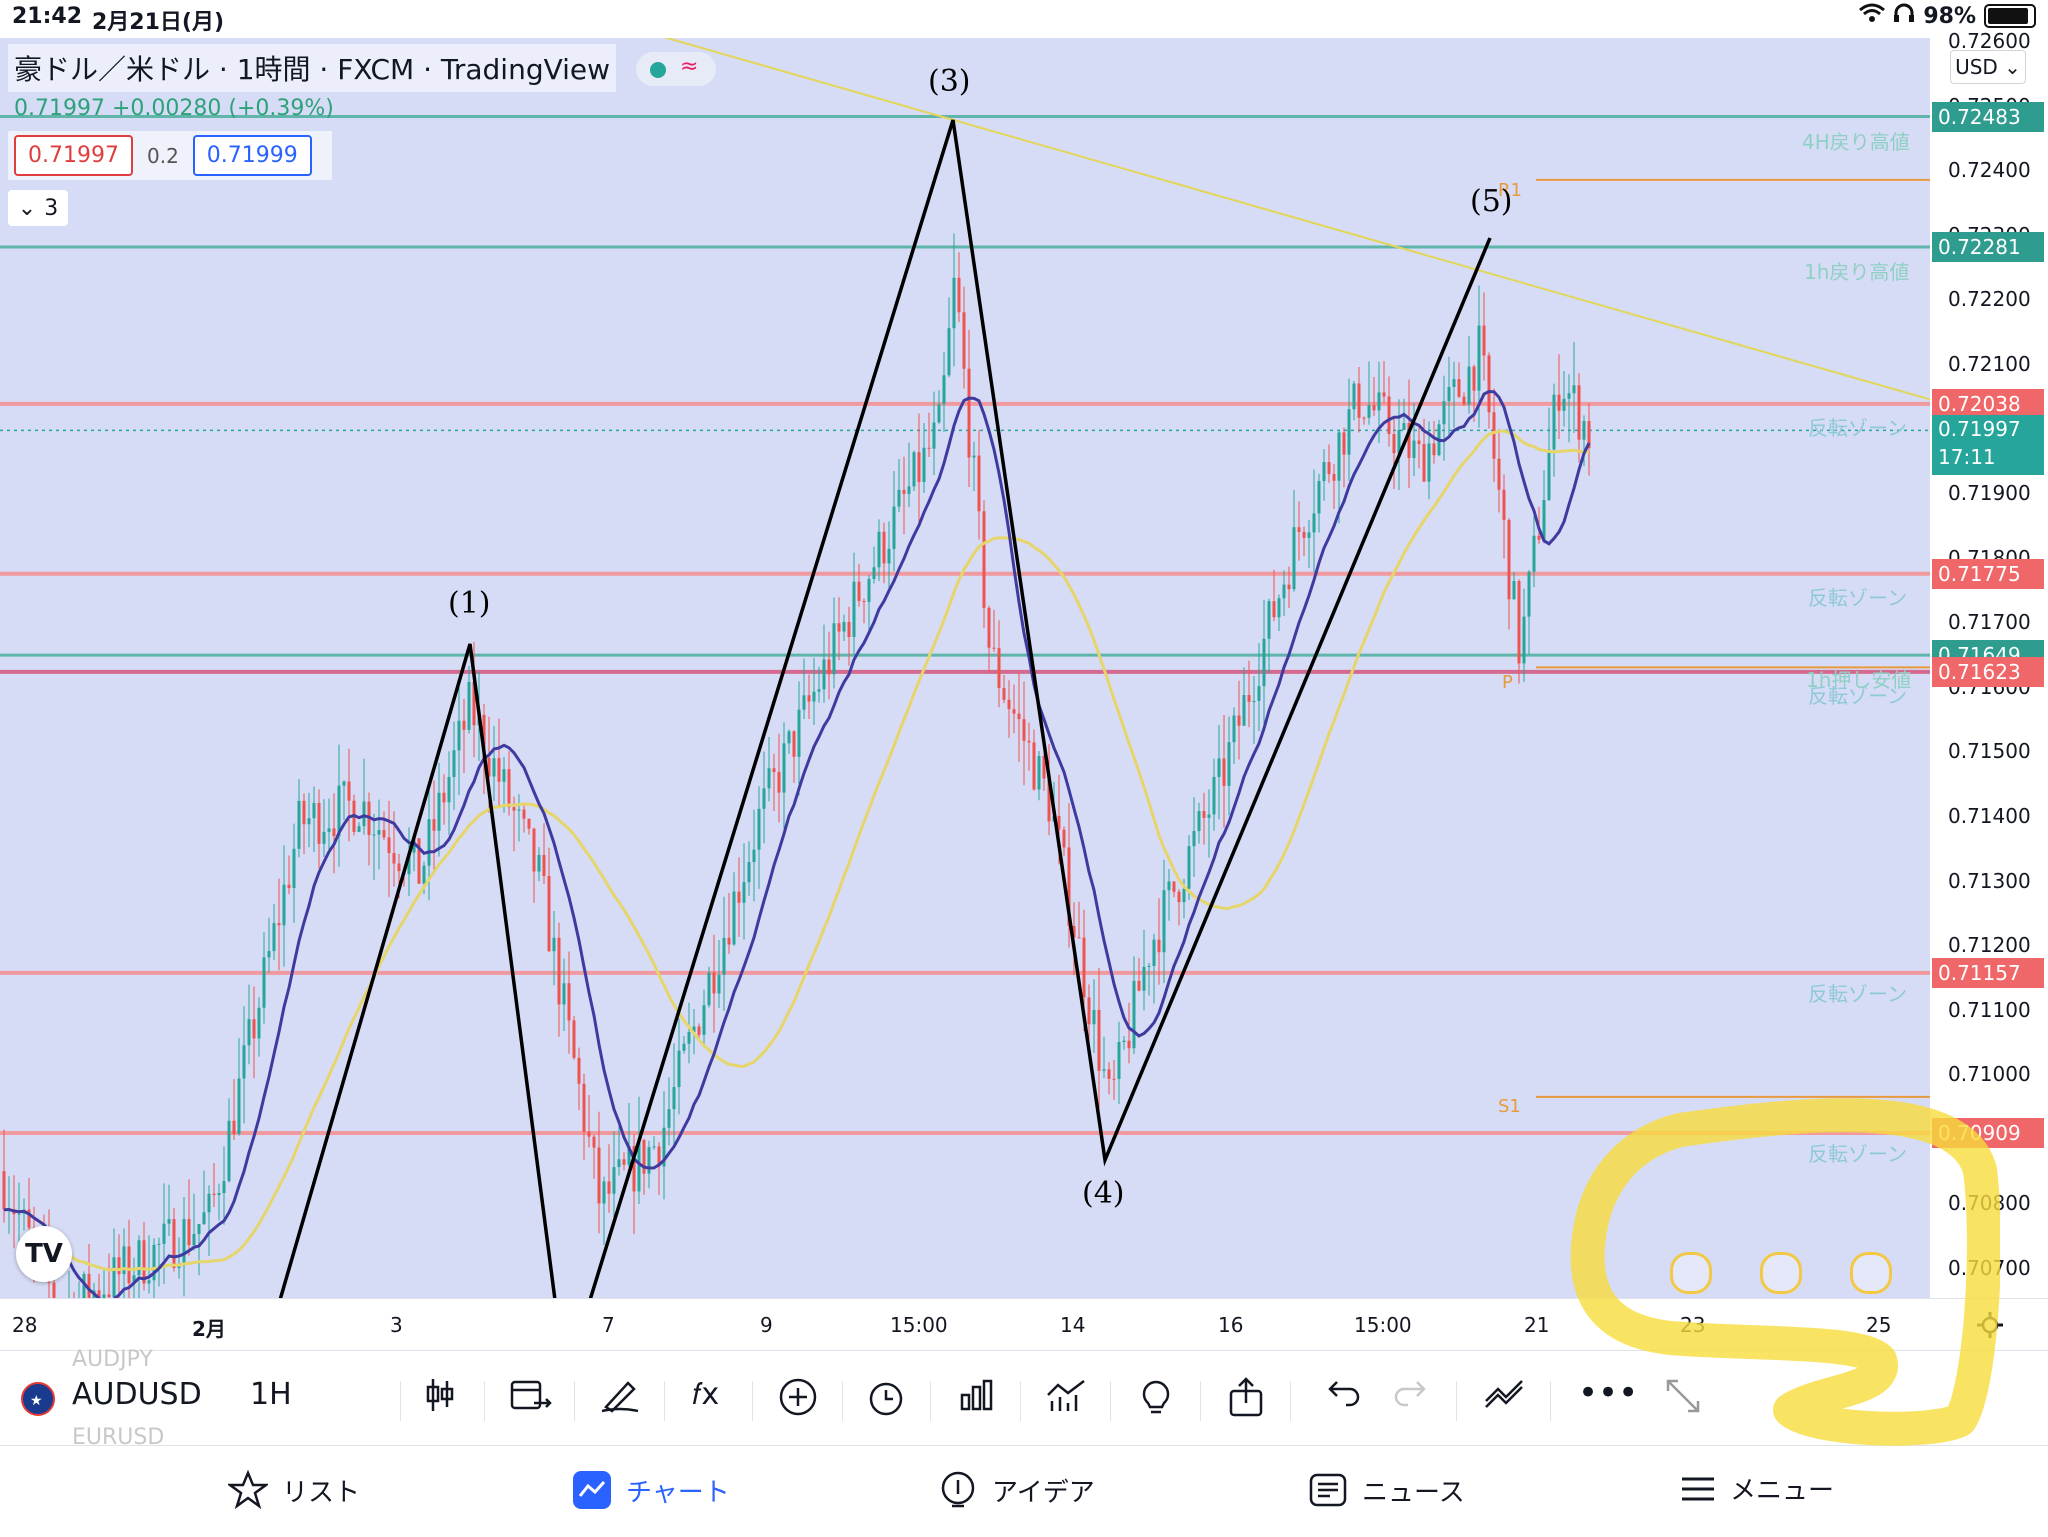 The image size is (2048, 1537). I want to click on share-icon, so click(1246, 1401).